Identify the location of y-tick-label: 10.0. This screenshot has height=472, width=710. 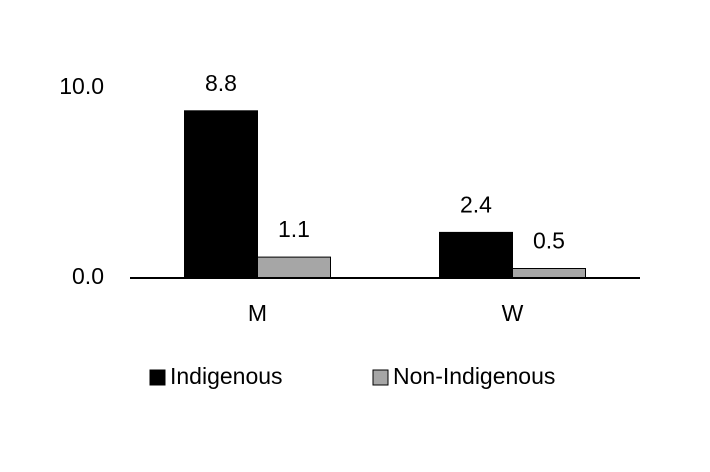
(81, 86).